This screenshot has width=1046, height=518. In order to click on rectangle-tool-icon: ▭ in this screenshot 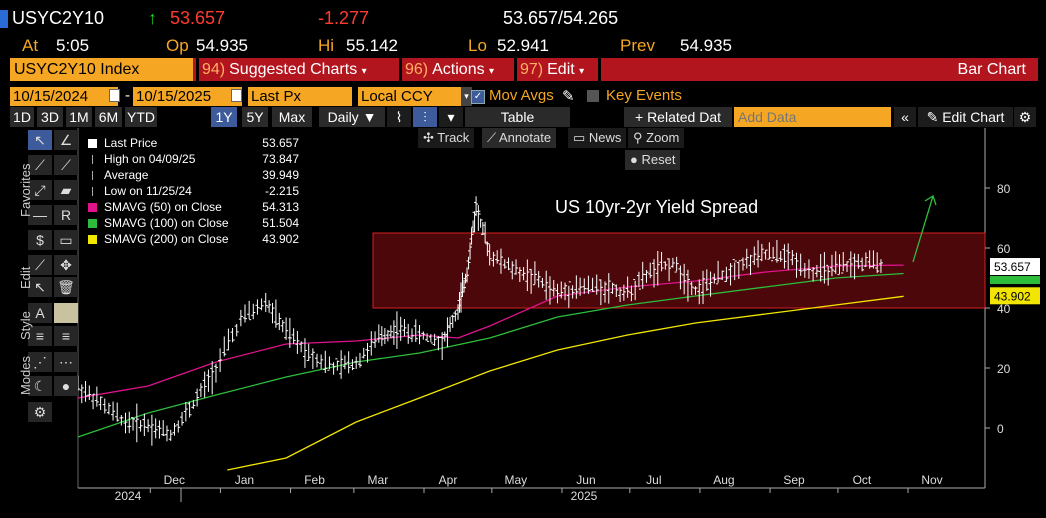, I will do `click(66, 240)`.